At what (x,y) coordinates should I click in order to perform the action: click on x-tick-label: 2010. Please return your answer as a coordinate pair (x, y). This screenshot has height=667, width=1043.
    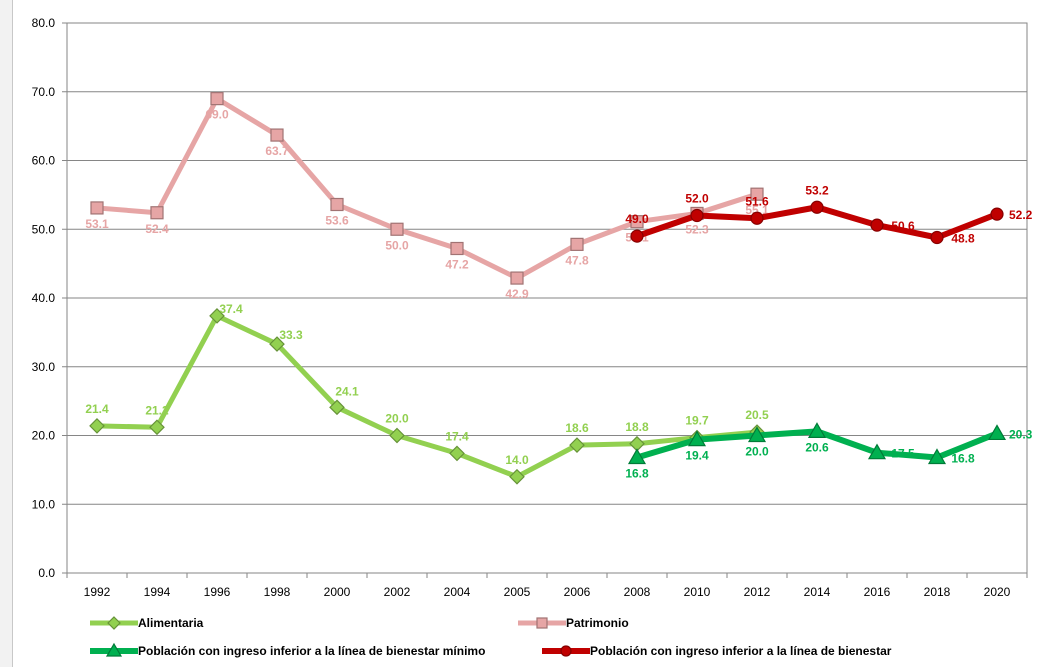
    Looking at the image, I should click on (697, 592).